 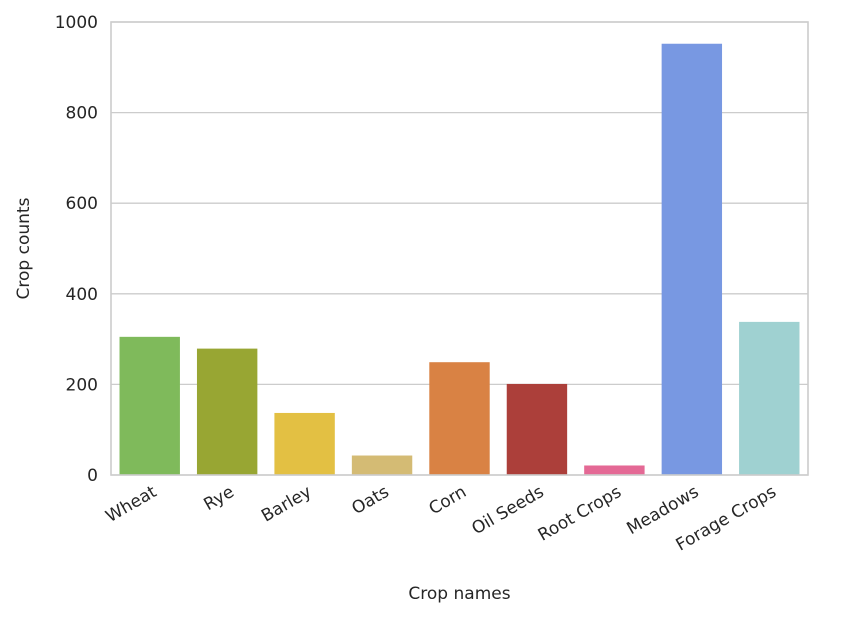 What do you see at coordinates (76, 249) in the screenshot?
I see `y-tick-labels: 0 200 400 600 800 1000` at bounding box center [76, 249].